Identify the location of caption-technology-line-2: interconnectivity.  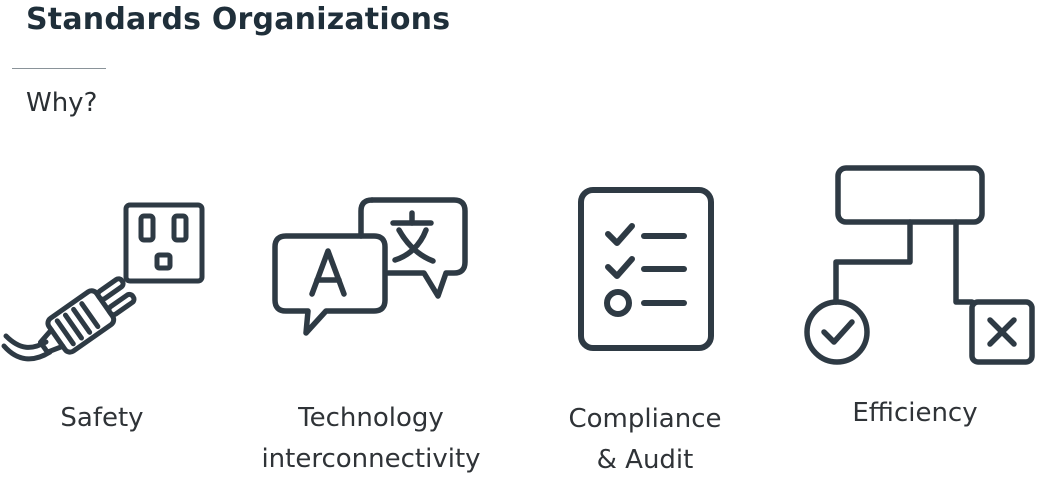
(371, 459).